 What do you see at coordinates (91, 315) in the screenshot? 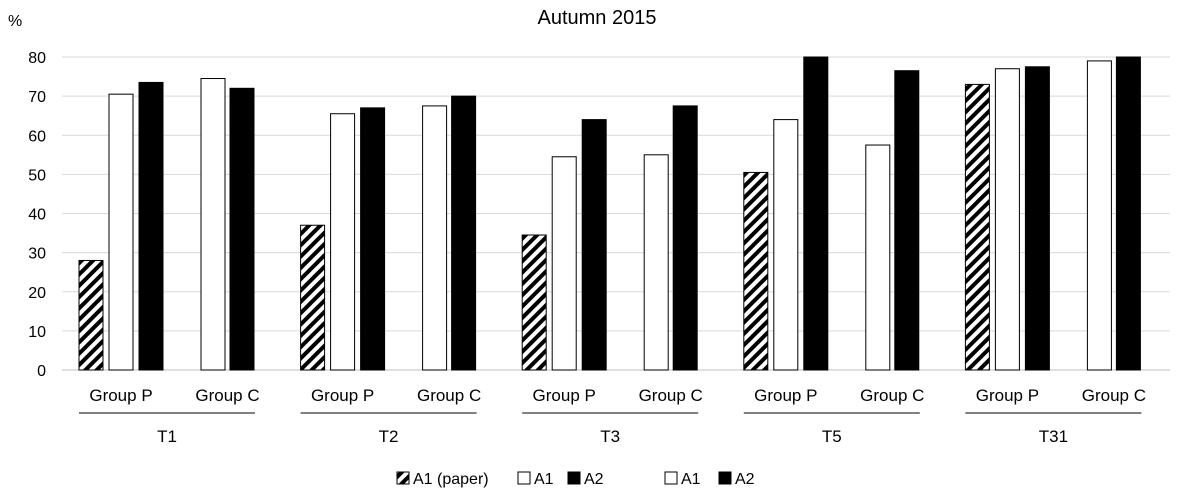
I see `bar-t1-group-p-a1-paper` at bounding box center [91, 315].